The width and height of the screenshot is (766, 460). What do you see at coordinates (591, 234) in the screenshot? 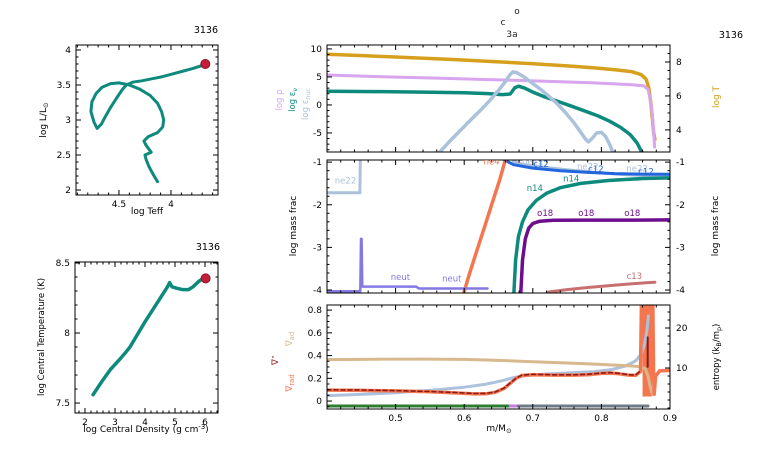
I see `series-n14` at bounding box center [591, 234].